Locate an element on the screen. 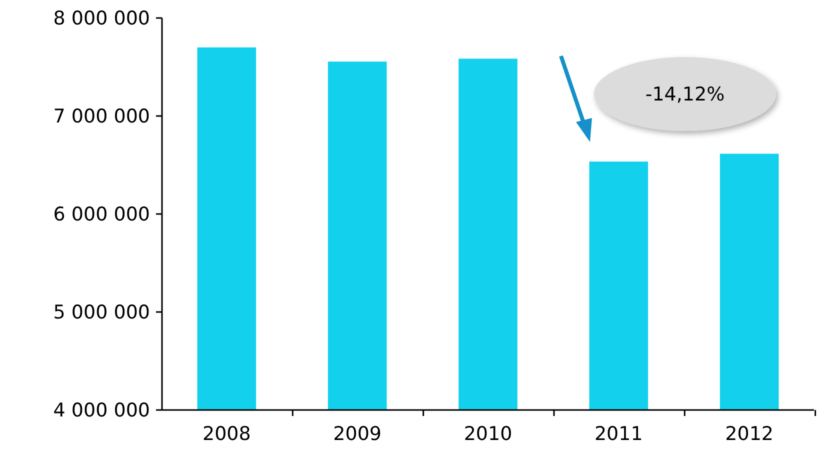  x-tick-label: 2012 is located at coordinates (749, 434).